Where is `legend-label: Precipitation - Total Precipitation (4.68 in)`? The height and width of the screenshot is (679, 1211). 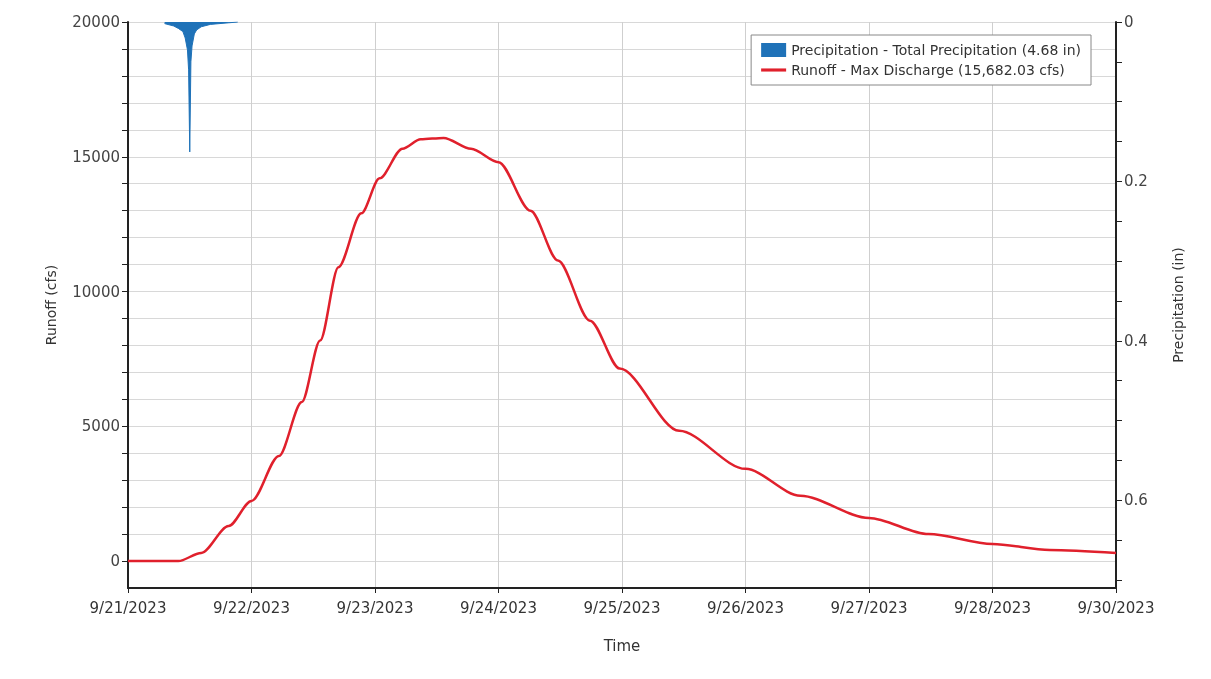 legend-label: Precipitation - Total Precipitation (4.68 in) is located at coordinates (936, 50).